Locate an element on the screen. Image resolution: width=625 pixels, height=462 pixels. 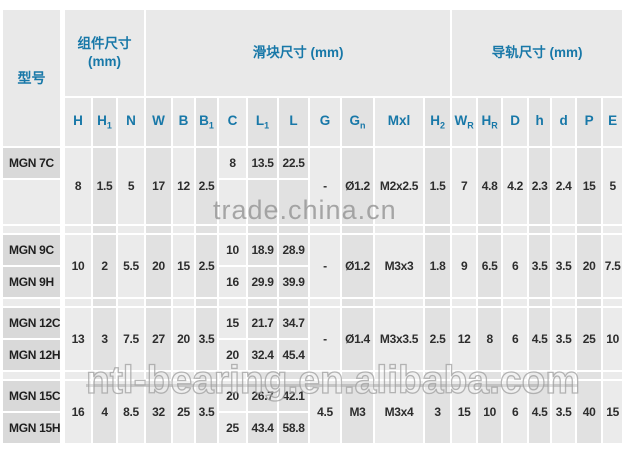
table-row-mgn12h: MGN 12H 20 32.4 45.4 is located at coordinates (312, 355).